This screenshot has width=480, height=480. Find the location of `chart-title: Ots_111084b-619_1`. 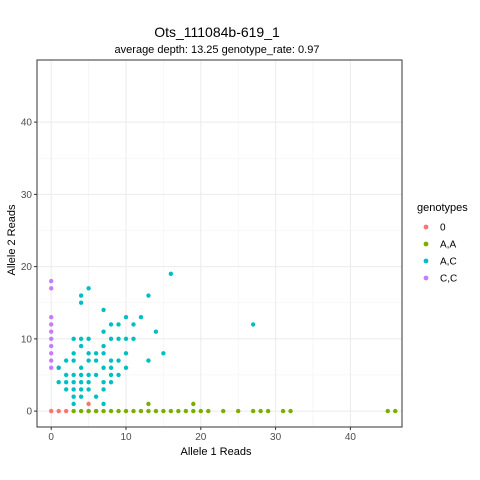

chart-title: Ots_111084b-619_1 is located at coordinates (217, 32).